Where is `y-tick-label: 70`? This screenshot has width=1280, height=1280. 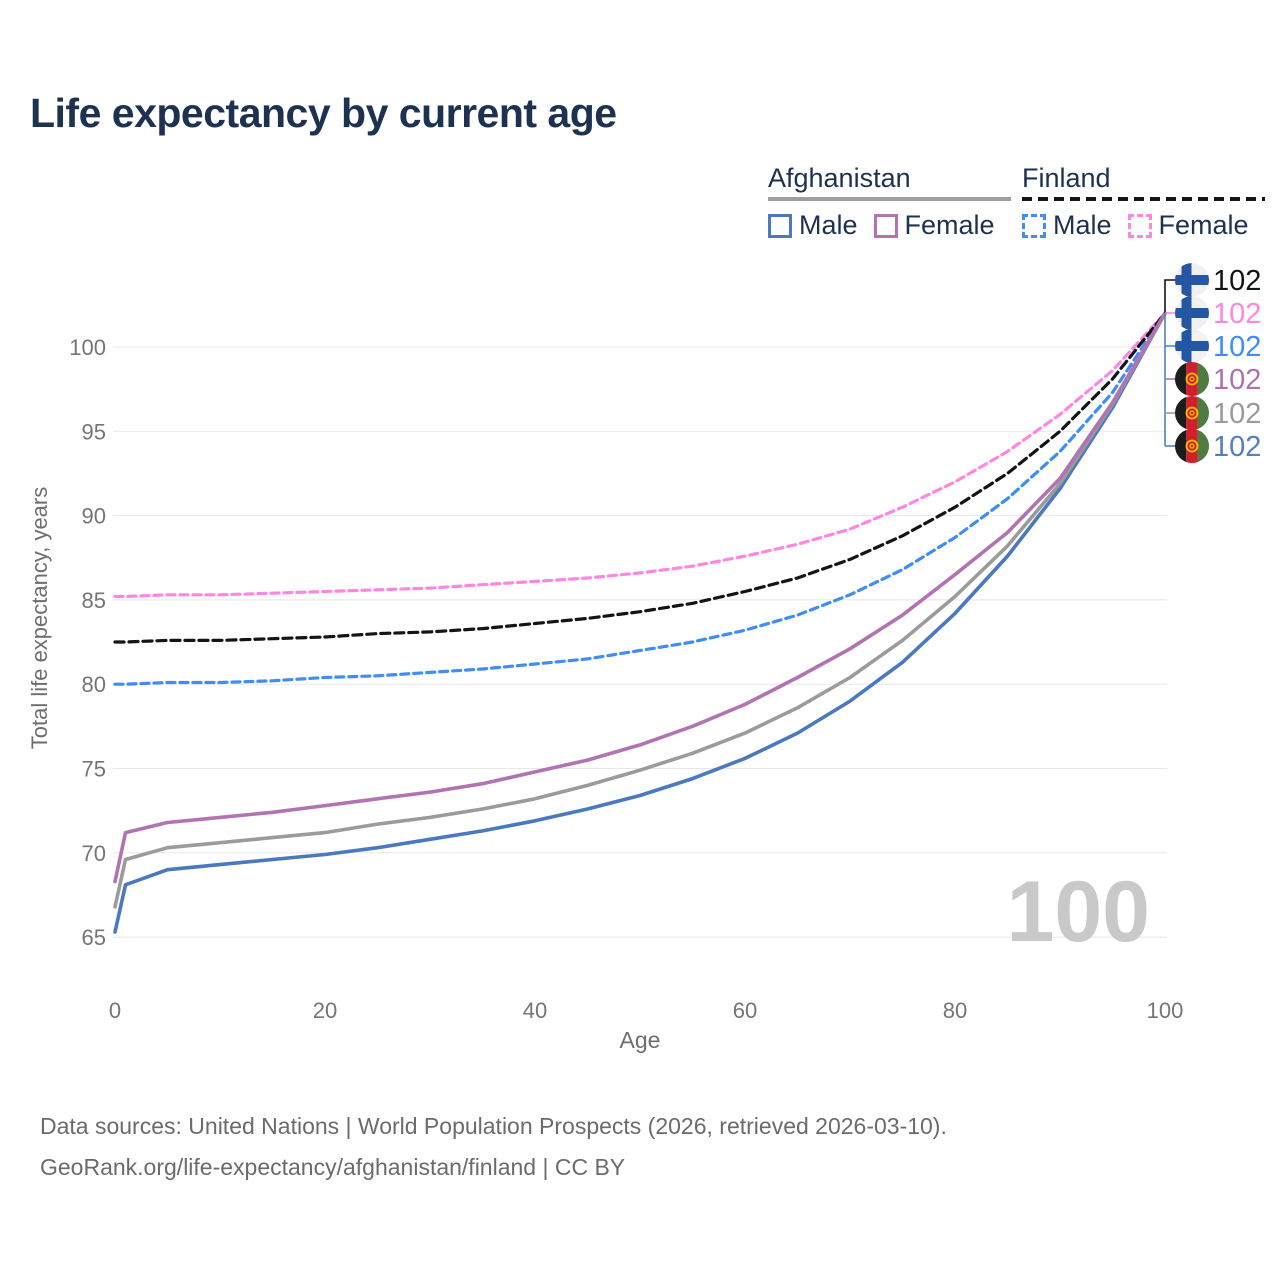 y-tick-label: 70 is located at coordinates (94, 853).